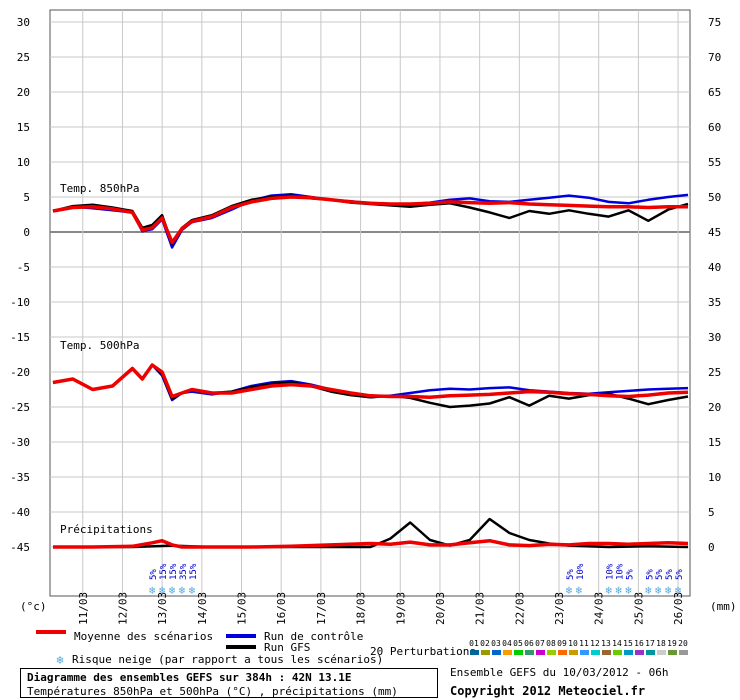  I want to click on x-tick-label: 19/03, so click(400, 608).